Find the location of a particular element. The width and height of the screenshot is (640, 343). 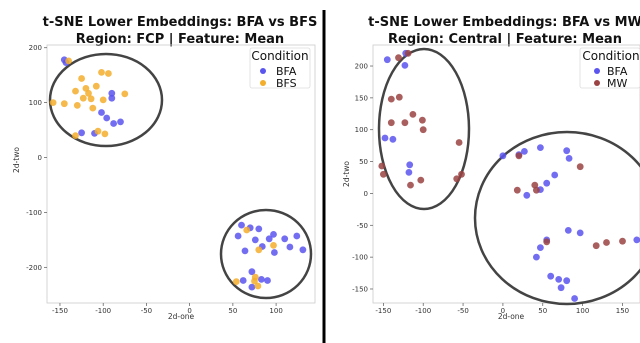

chart-left-xlabel: 2d-one is located at coordinates (181, 316).